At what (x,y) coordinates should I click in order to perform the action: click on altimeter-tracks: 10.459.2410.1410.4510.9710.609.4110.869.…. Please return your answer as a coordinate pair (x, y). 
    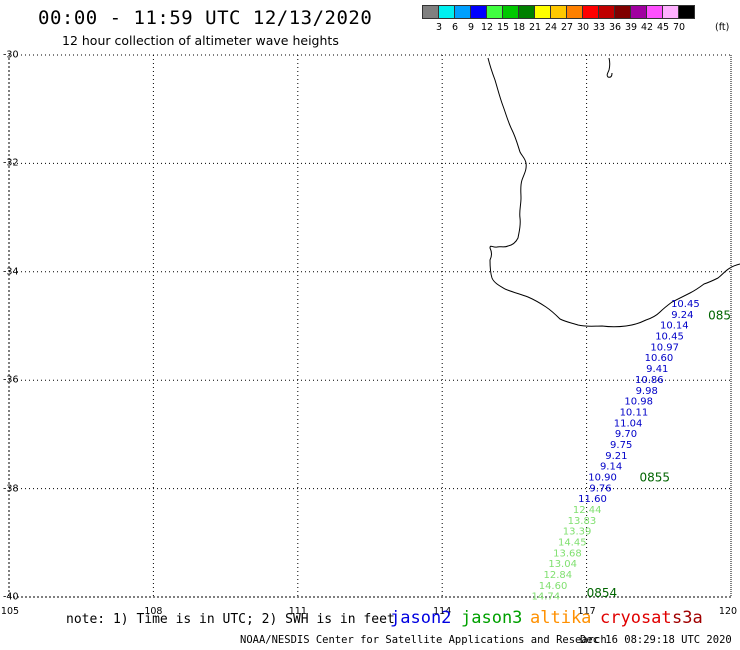
    Looking at the image, I should click on (631, 451).